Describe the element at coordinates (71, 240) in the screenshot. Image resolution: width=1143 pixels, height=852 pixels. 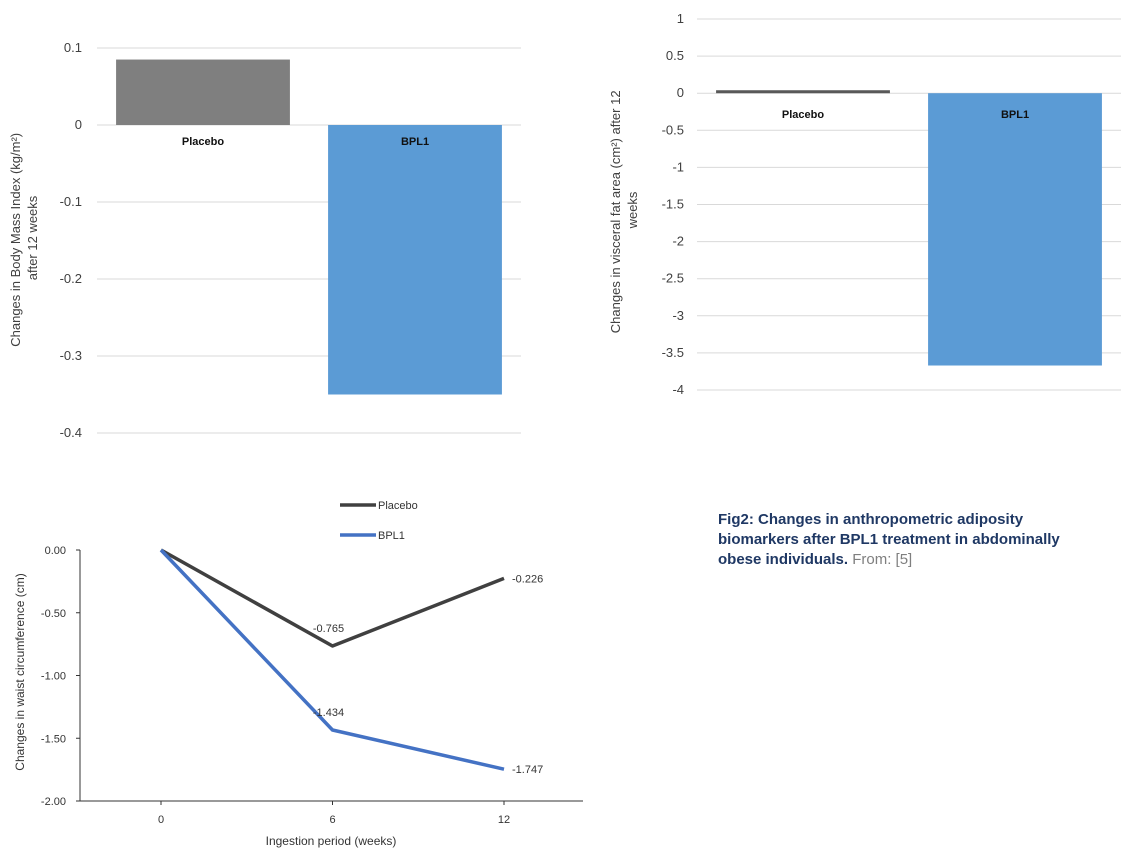
I see `bmi-y-tick-labels: 0.1 0 -0.1 -0.2 -0.3 -0.4` at that location.